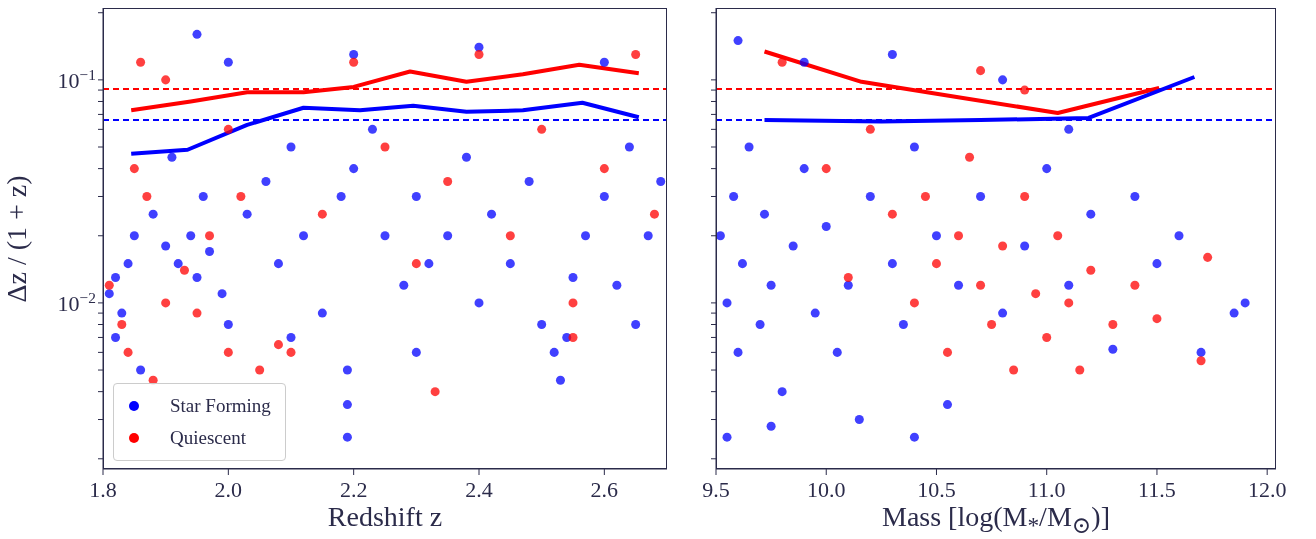  Describe the element at coordinates (716, 489) in the screenshot. I see `x-tick-label: 9.5` at that location.